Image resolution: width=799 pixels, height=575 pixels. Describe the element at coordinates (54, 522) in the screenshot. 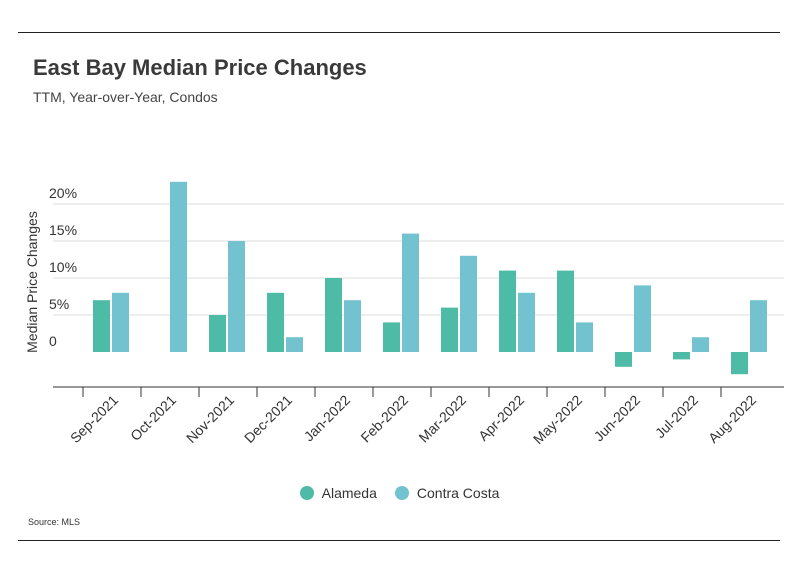

I see `source-note: Source: MLS` at that location.